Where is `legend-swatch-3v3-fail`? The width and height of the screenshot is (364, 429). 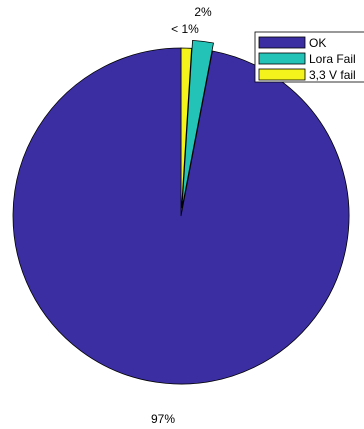 legend-swatch-3v3-fail is located at coordinates (282, 74).